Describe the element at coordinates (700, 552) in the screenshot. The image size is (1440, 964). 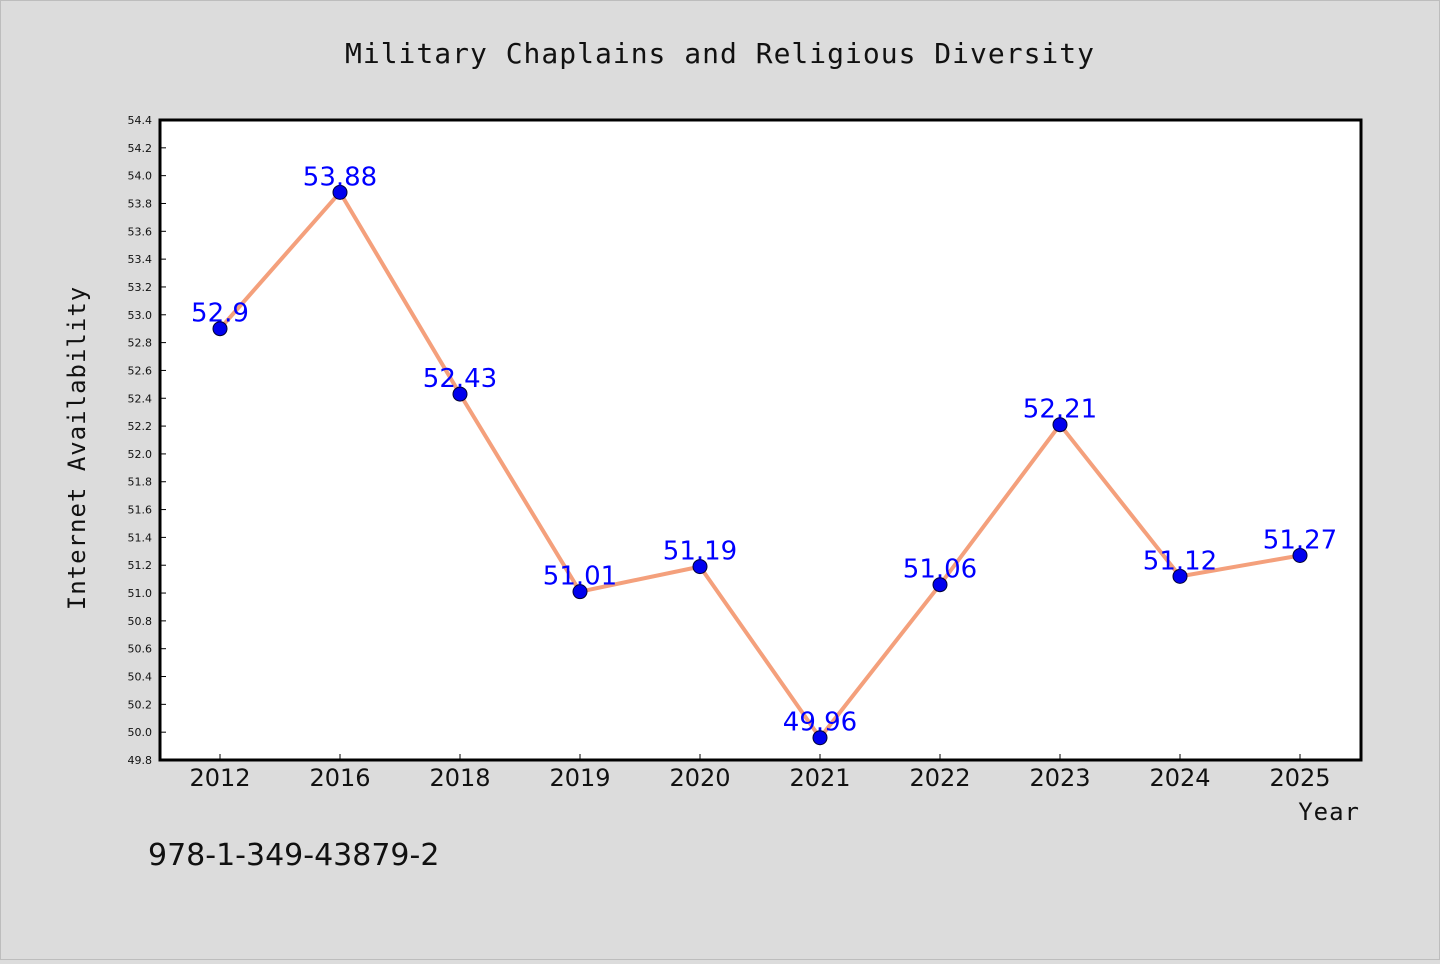
I see `data-label: 51.19` at that location.